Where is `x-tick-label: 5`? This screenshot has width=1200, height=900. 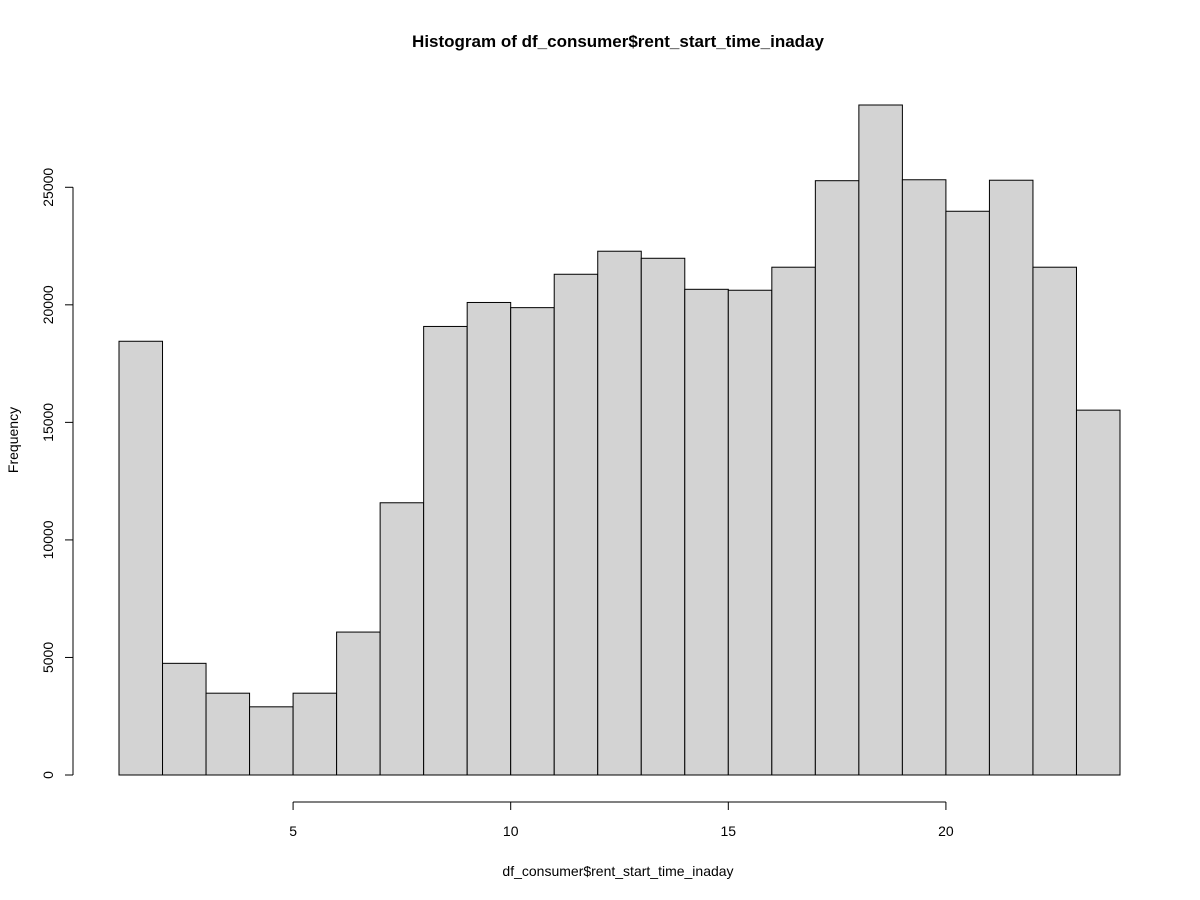 x-tick-label: 5 is located at coordinates (293, 831).